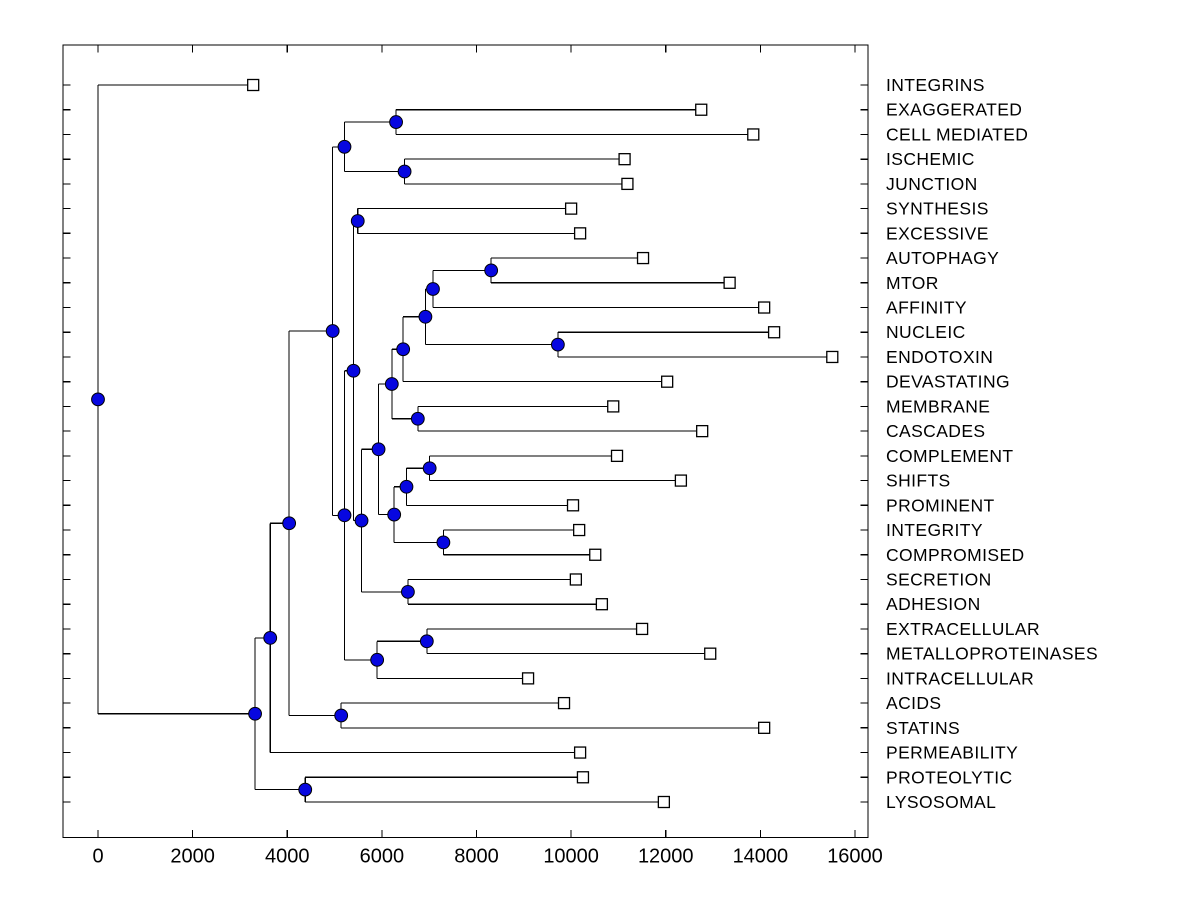  What do you see at coordinates (955, 555) in the screenshot?
I see `leaf-label: COMPROMISED` at bounding box center [955, 555].